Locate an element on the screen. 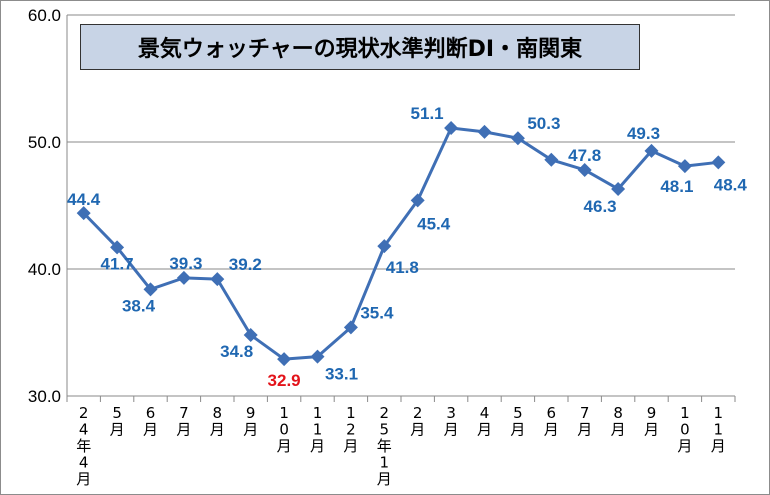 This screenshot has height=495, width=770. data-label: 35.4 is located at coordinates (377, 312).